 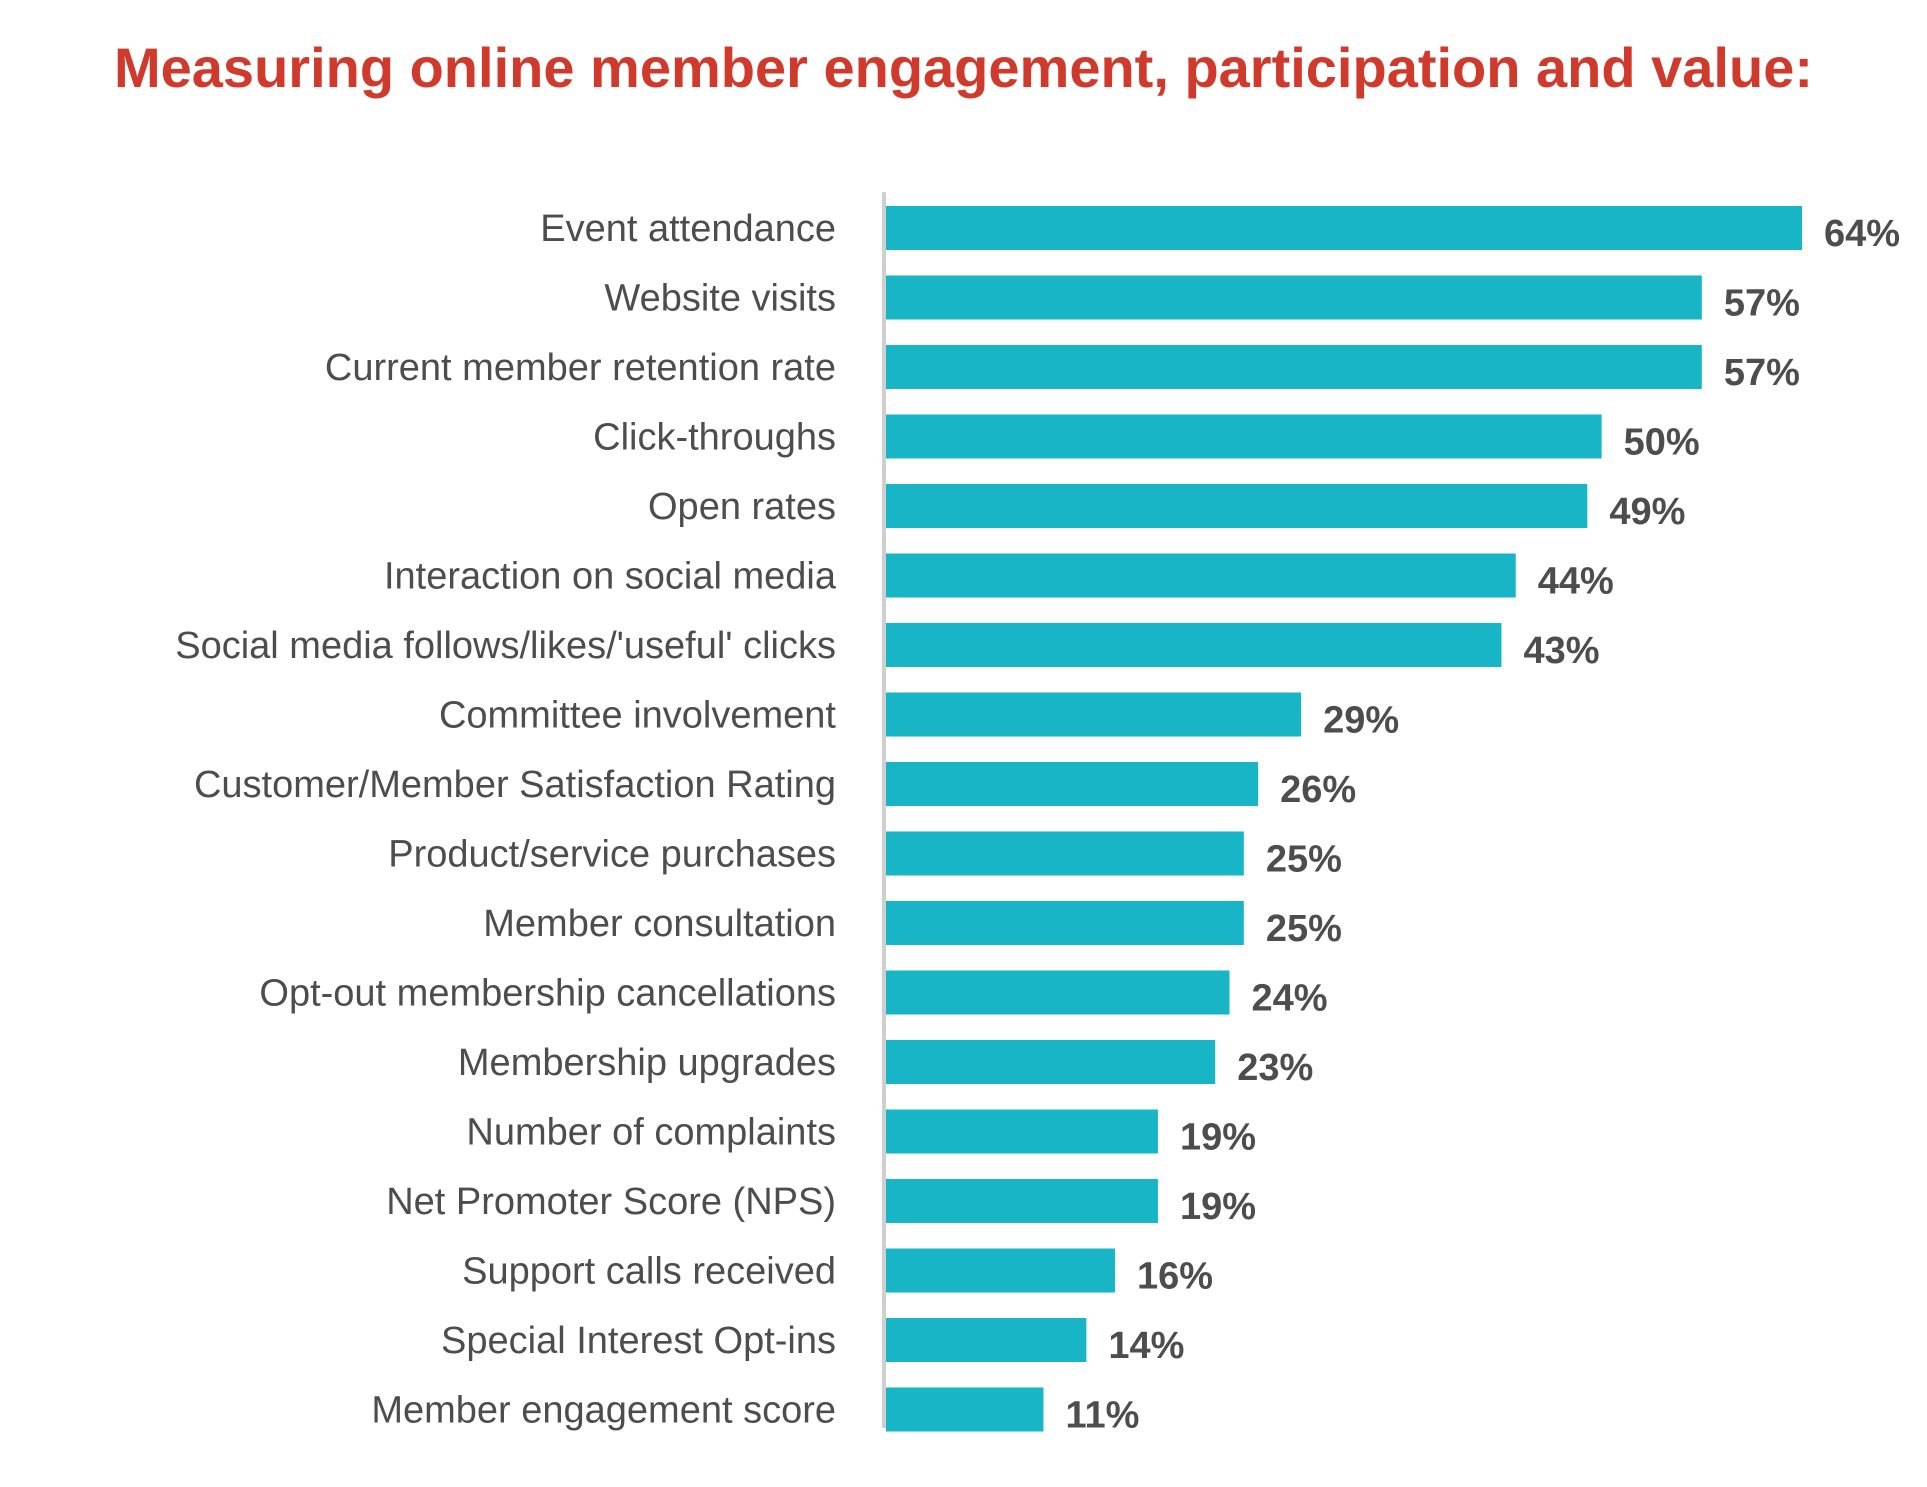 What do you see at coordinates (1146, 1346) in the screenshot?
I see `value-label: 14%` at bounding box center [1146, 1346].